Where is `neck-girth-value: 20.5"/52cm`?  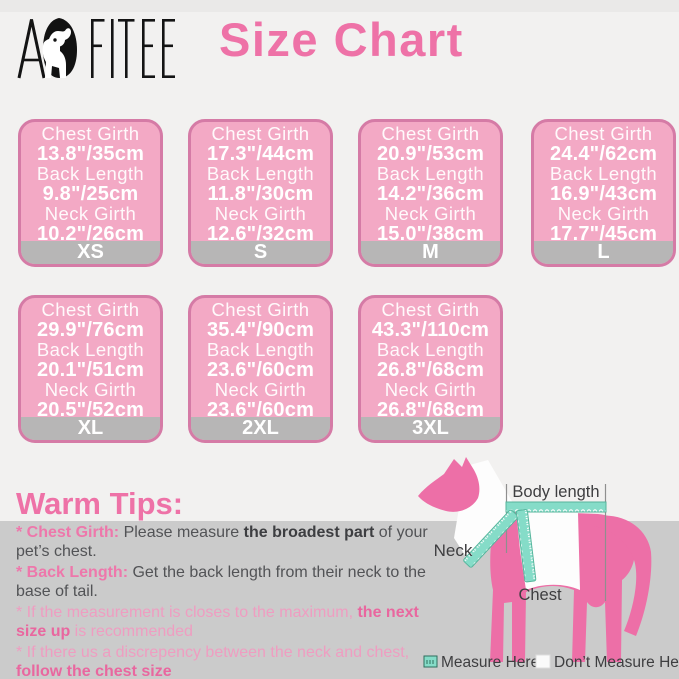 neck-girth-value: 20.5"/52cm is located at coordinates (90, 410).